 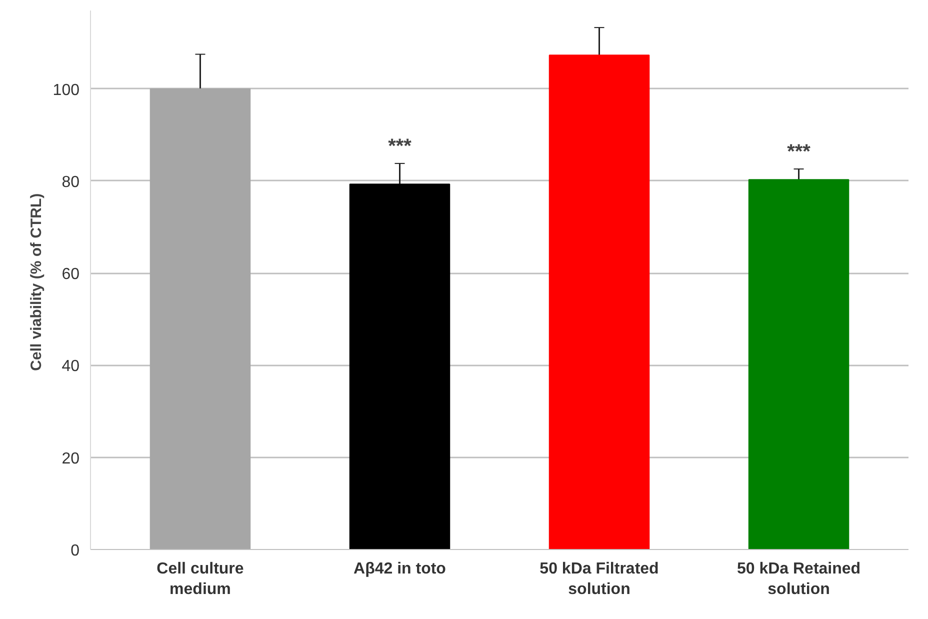 What do you see at coordinates (400, 569) in the screenshot?
I see `x-tick-label: Aβ42 in toto` at bounding box center [400, 569].